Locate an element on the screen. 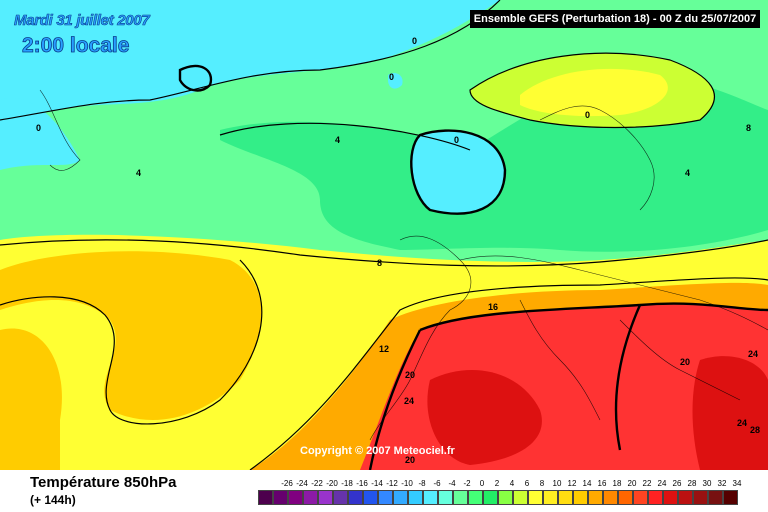 The image size is (768, 512). scale-value: -6 is located at coordinates (437, 483).